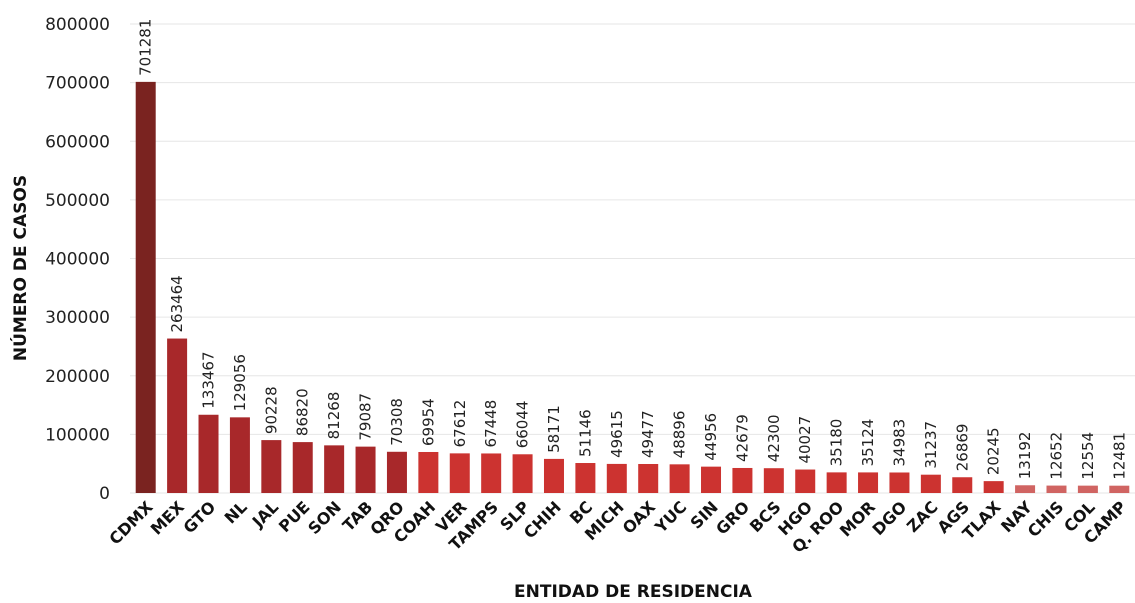  Describe the element at coordinates (460, 424) in the screenshot. I see `data-label: 67612` at that location.